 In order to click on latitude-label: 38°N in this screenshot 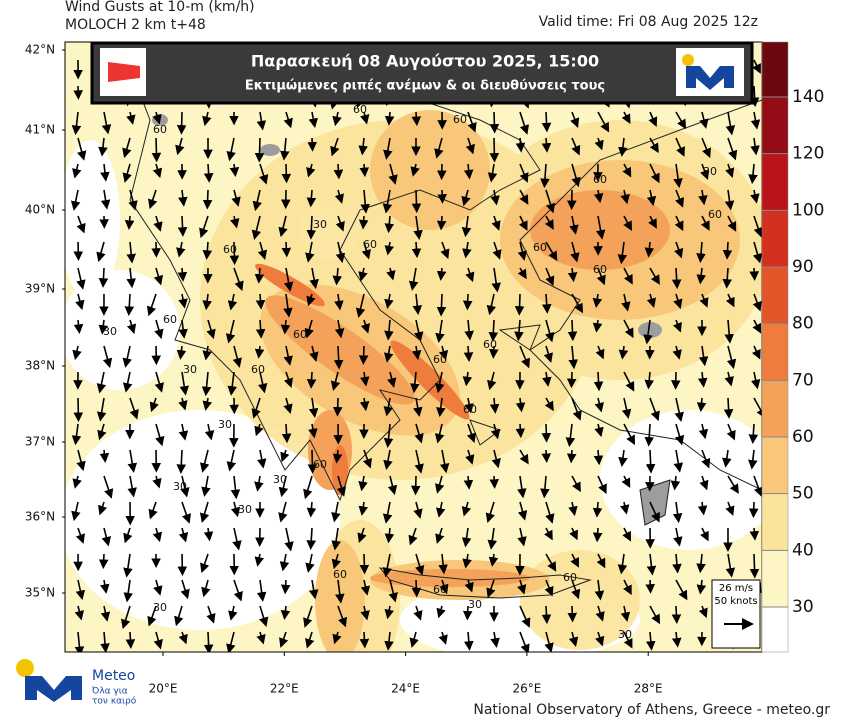, I will do `click(40, 366)`.